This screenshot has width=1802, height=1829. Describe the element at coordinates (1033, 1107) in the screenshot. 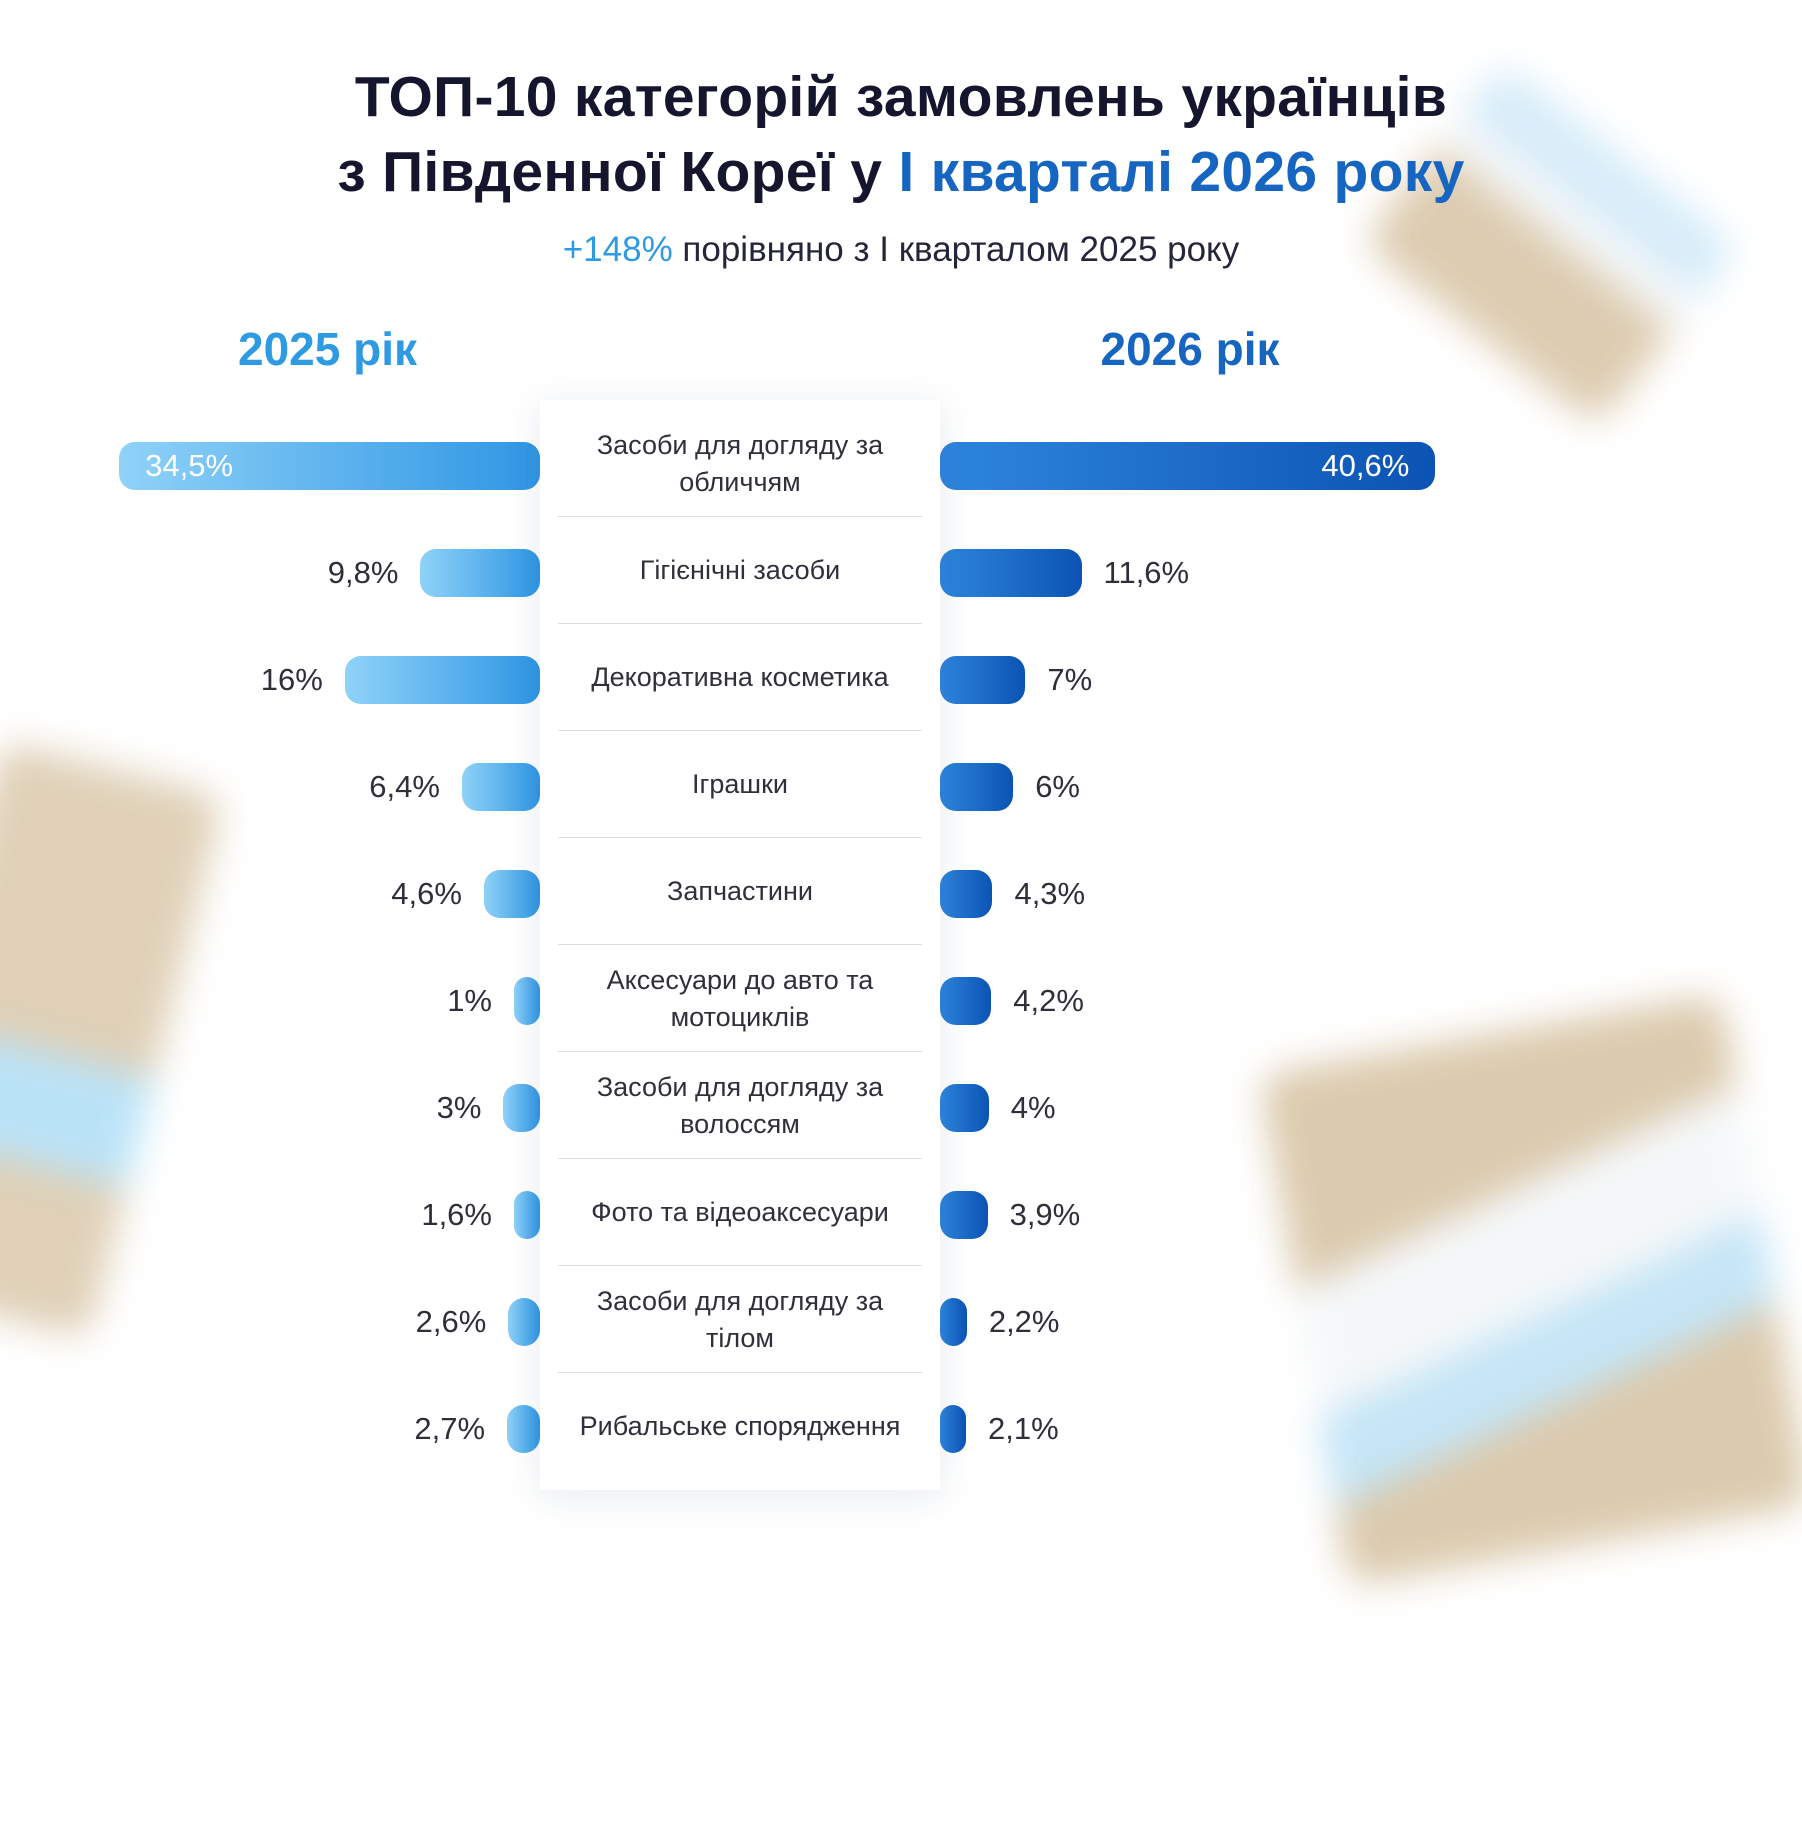

I see `value-label-2026: 4%` at that location.